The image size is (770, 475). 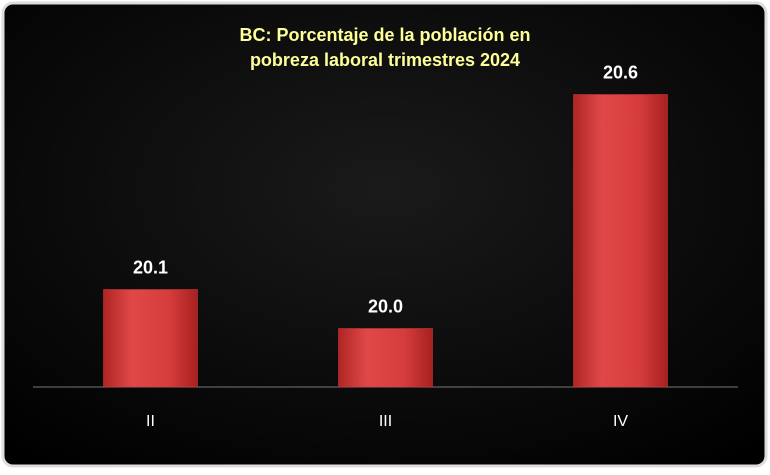 I want to click on data-label: 20.0, so click(x=385, y=306).